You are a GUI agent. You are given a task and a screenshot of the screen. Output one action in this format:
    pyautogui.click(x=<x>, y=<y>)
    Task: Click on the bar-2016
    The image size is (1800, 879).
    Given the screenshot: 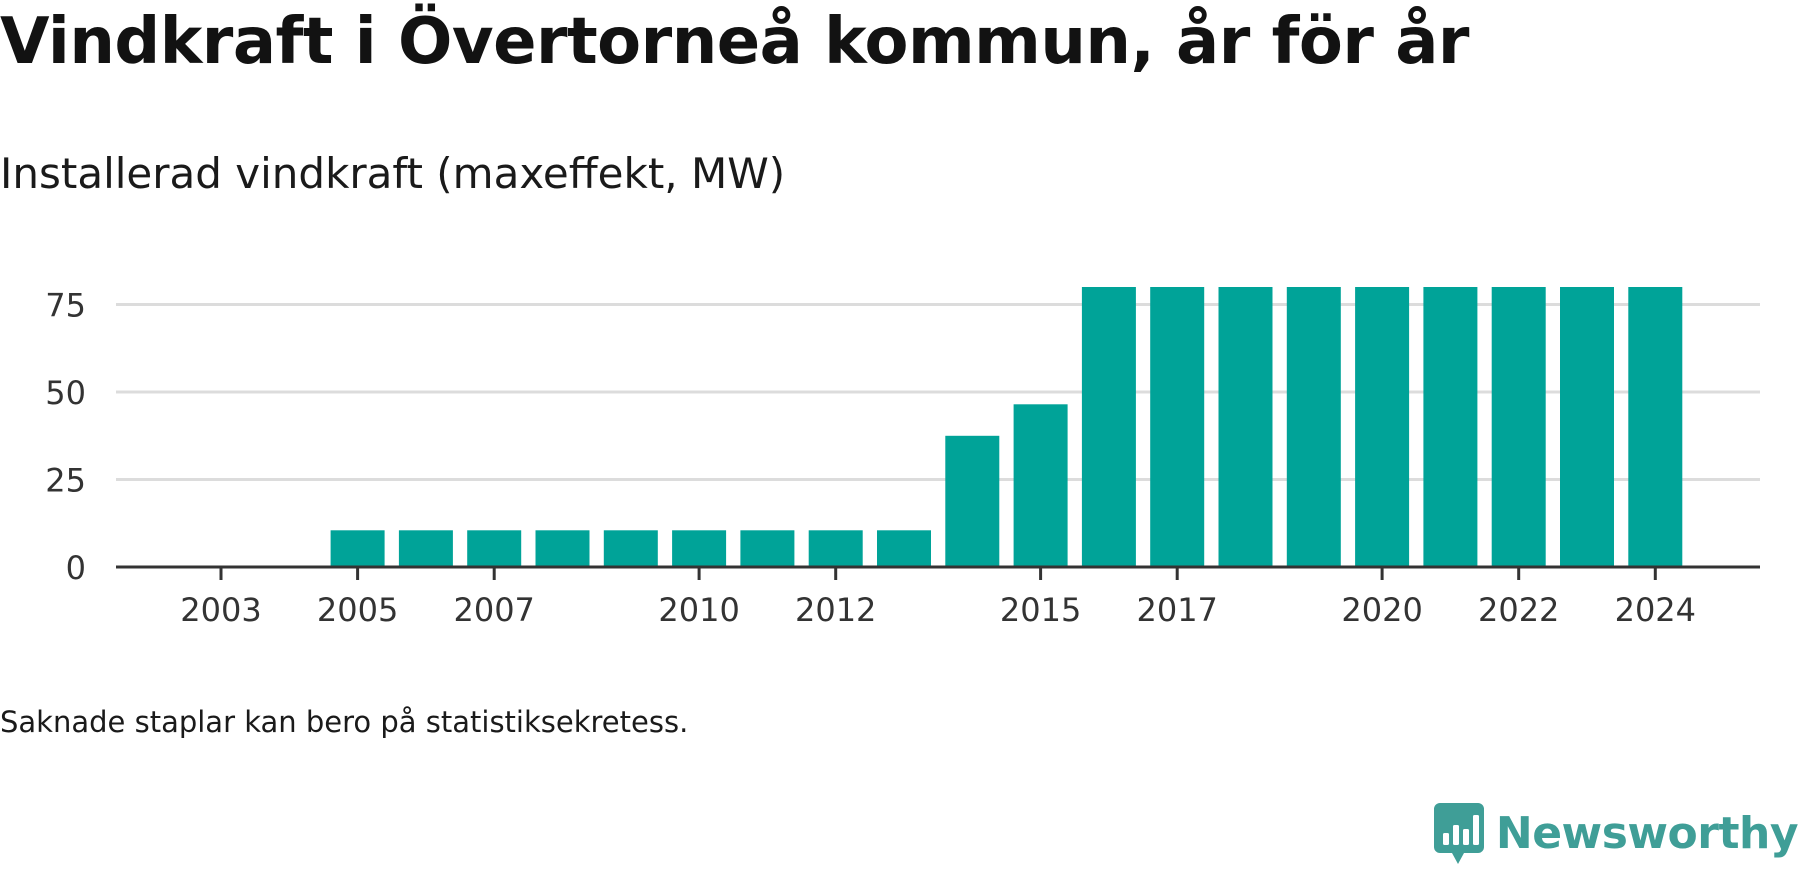 What is the action you would take?
    pyautogui.click(x=1108, y=427)
    